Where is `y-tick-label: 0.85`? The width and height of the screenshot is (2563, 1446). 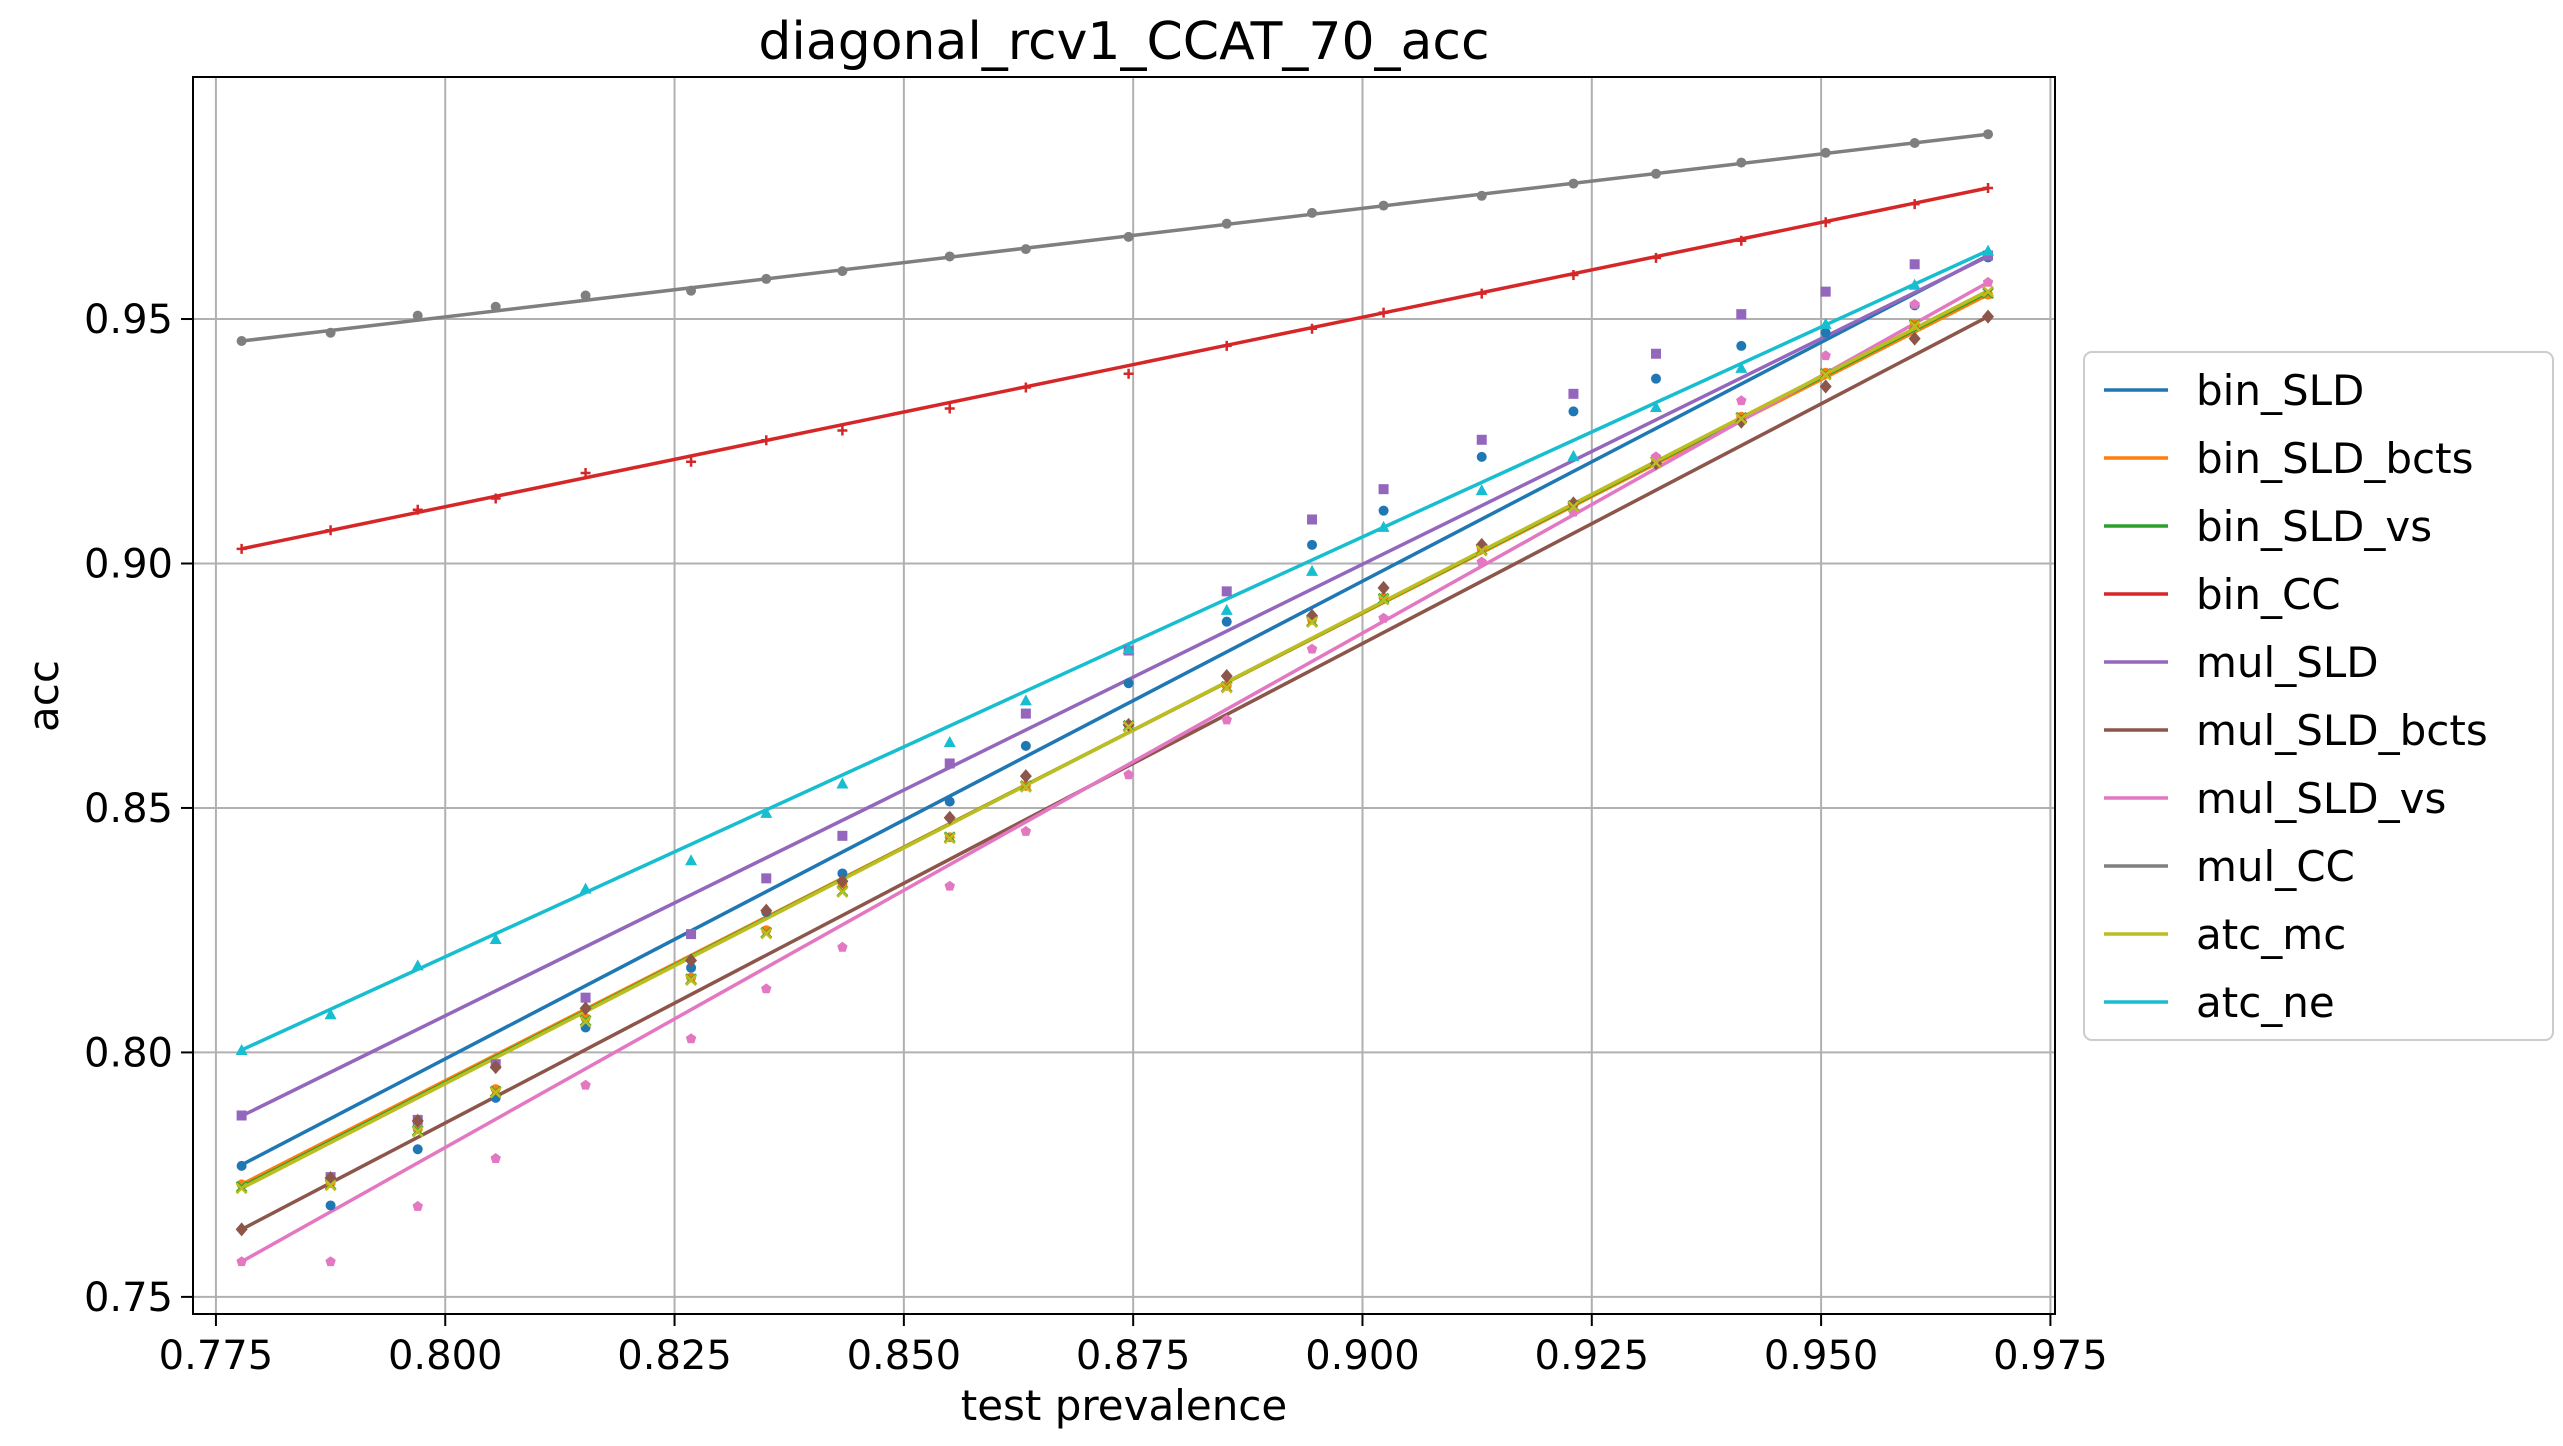 y-tick-label: 0.85 is located at coordinates (128, 809).